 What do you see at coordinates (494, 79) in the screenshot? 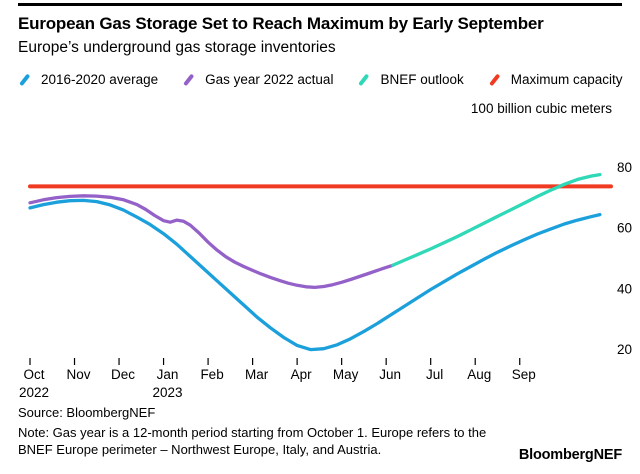
I see `legend-swatch-red-icon` at bounding box center [494, 79].